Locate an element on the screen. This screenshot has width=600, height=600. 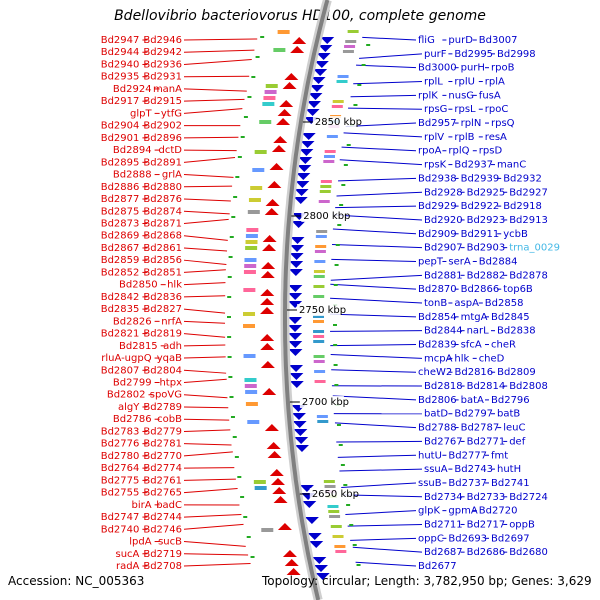
gene-label-right: Bd2957 is located at coordinates (437, 123).